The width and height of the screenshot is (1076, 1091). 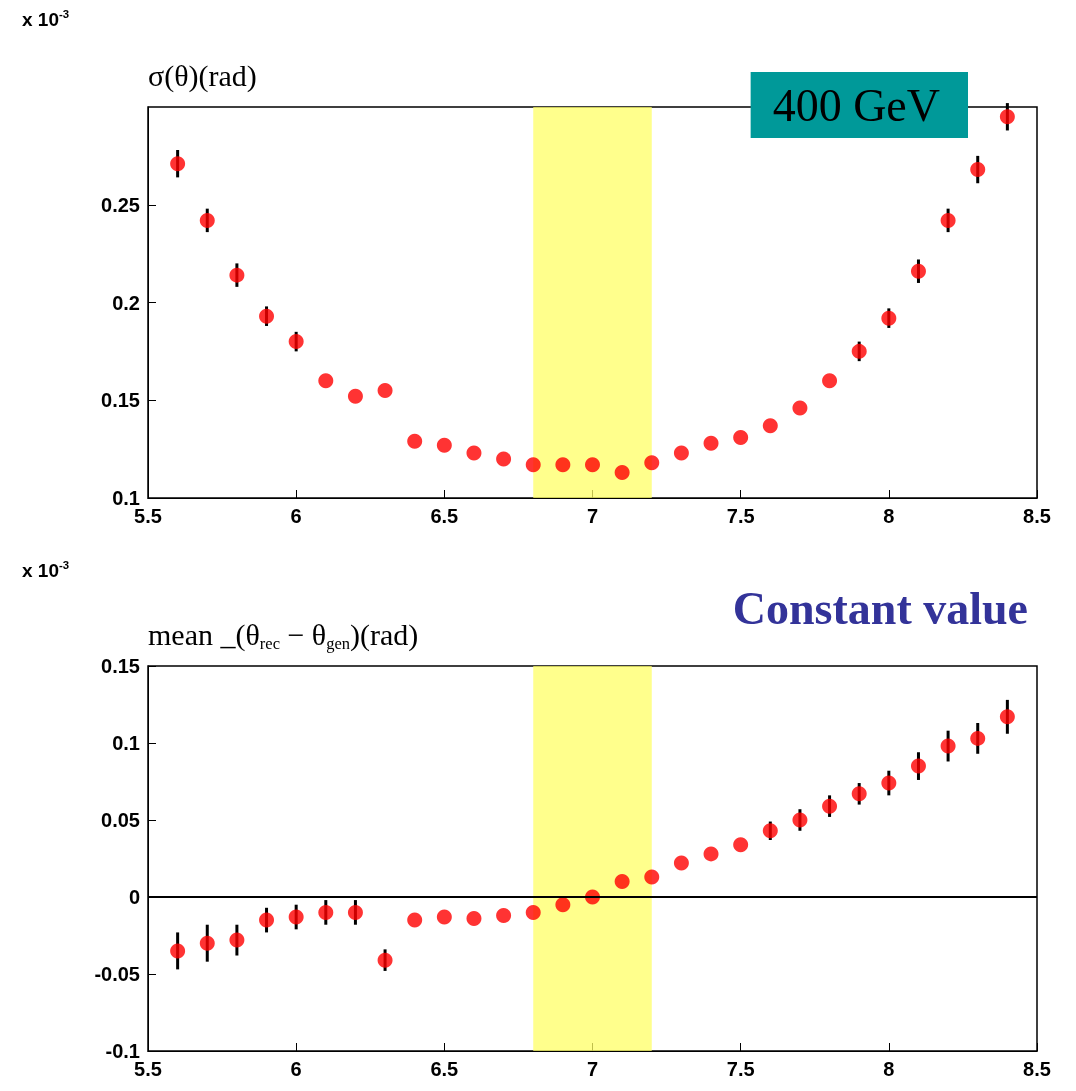 What do you see at coordinates (120, 204) in the screenshot?
I see `y-tick-label: 0.25` at bounding box center [120, 204].